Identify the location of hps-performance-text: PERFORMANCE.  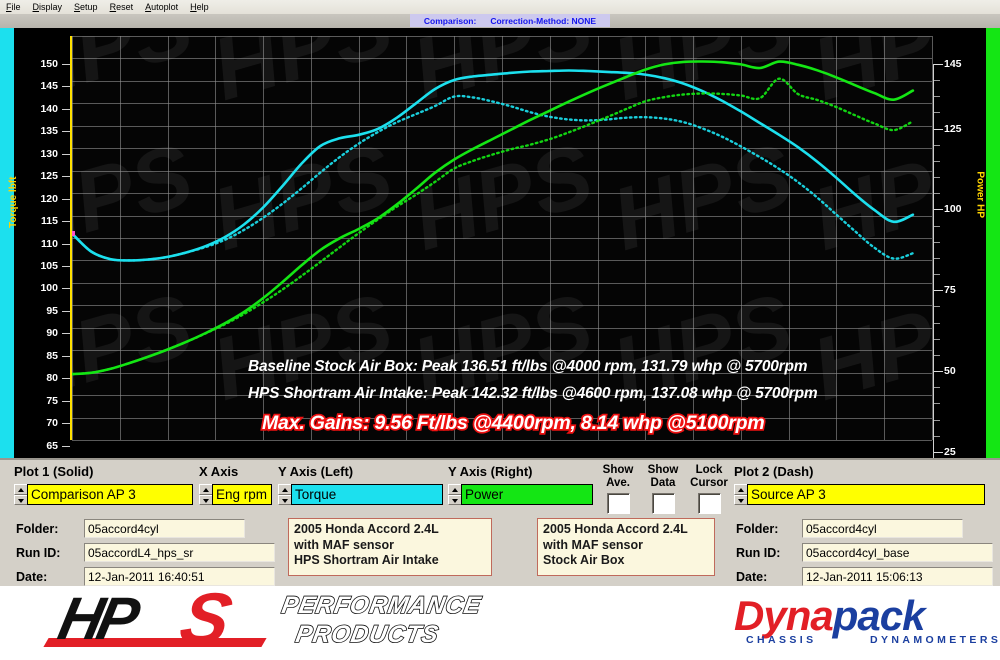
(381, 605).